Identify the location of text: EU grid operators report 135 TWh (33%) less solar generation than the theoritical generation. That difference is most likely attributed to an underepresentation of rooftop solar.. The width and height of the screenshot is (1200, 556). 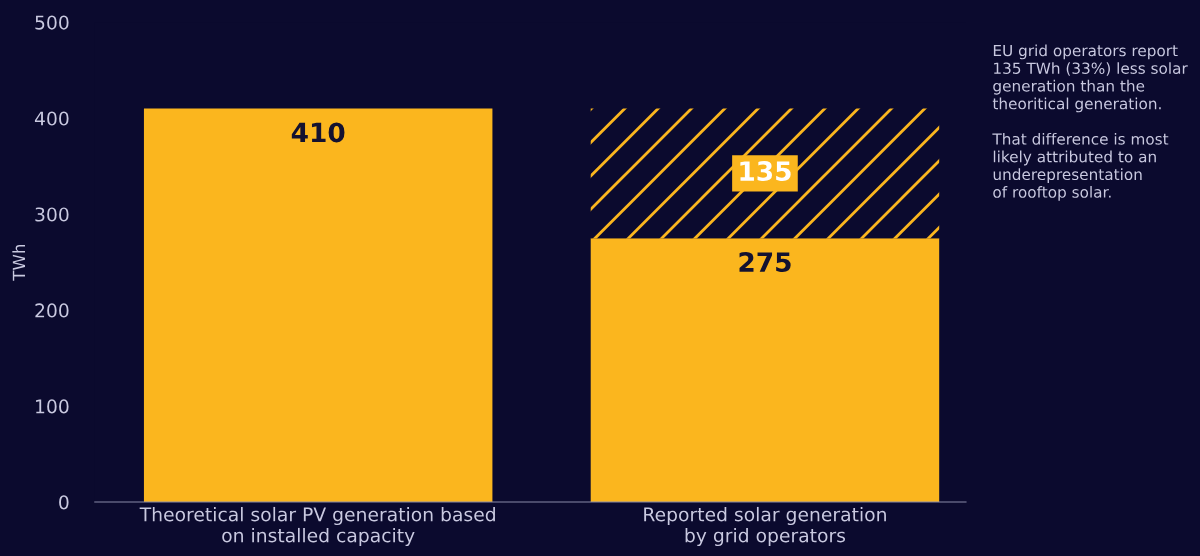
(1090, 122).